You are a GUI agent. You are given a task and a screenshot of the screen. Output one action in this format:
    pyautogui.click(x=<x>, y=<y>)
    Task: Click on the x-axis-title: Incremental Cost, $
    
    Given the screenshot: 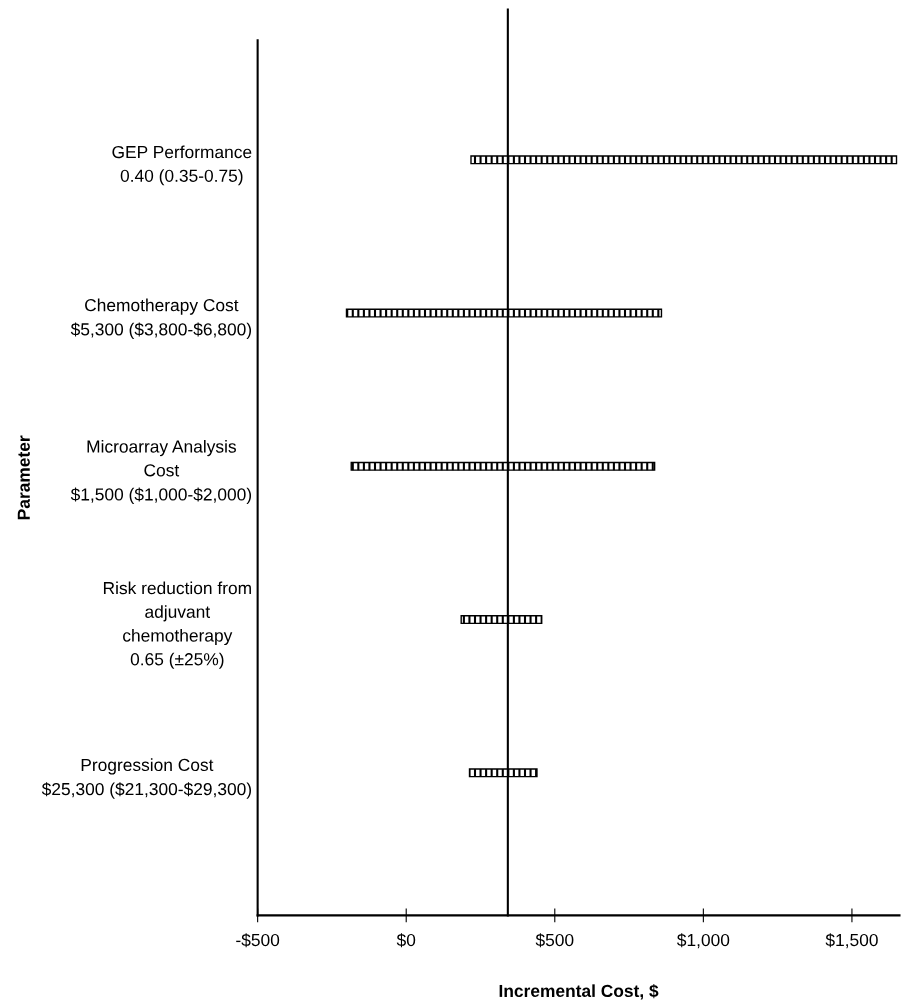 What is the action you would take?
    pyautogui.click(x=579, y=992)
    